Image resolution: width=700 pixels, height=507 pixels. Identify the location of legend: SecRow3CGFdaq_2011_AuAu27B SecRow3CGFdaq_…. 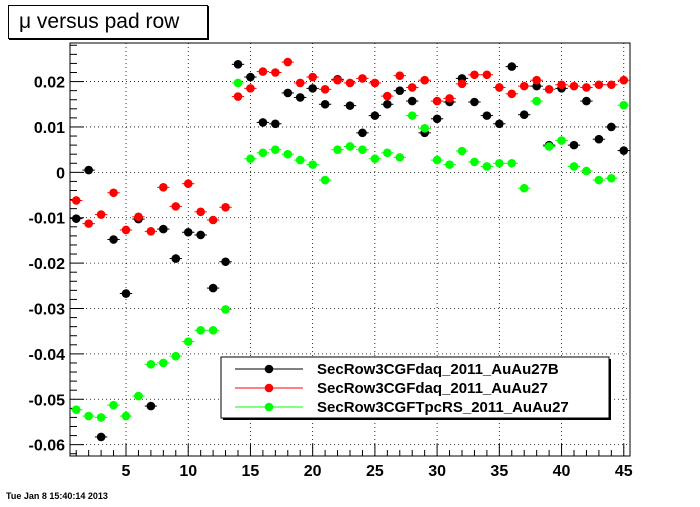
(415, 388).